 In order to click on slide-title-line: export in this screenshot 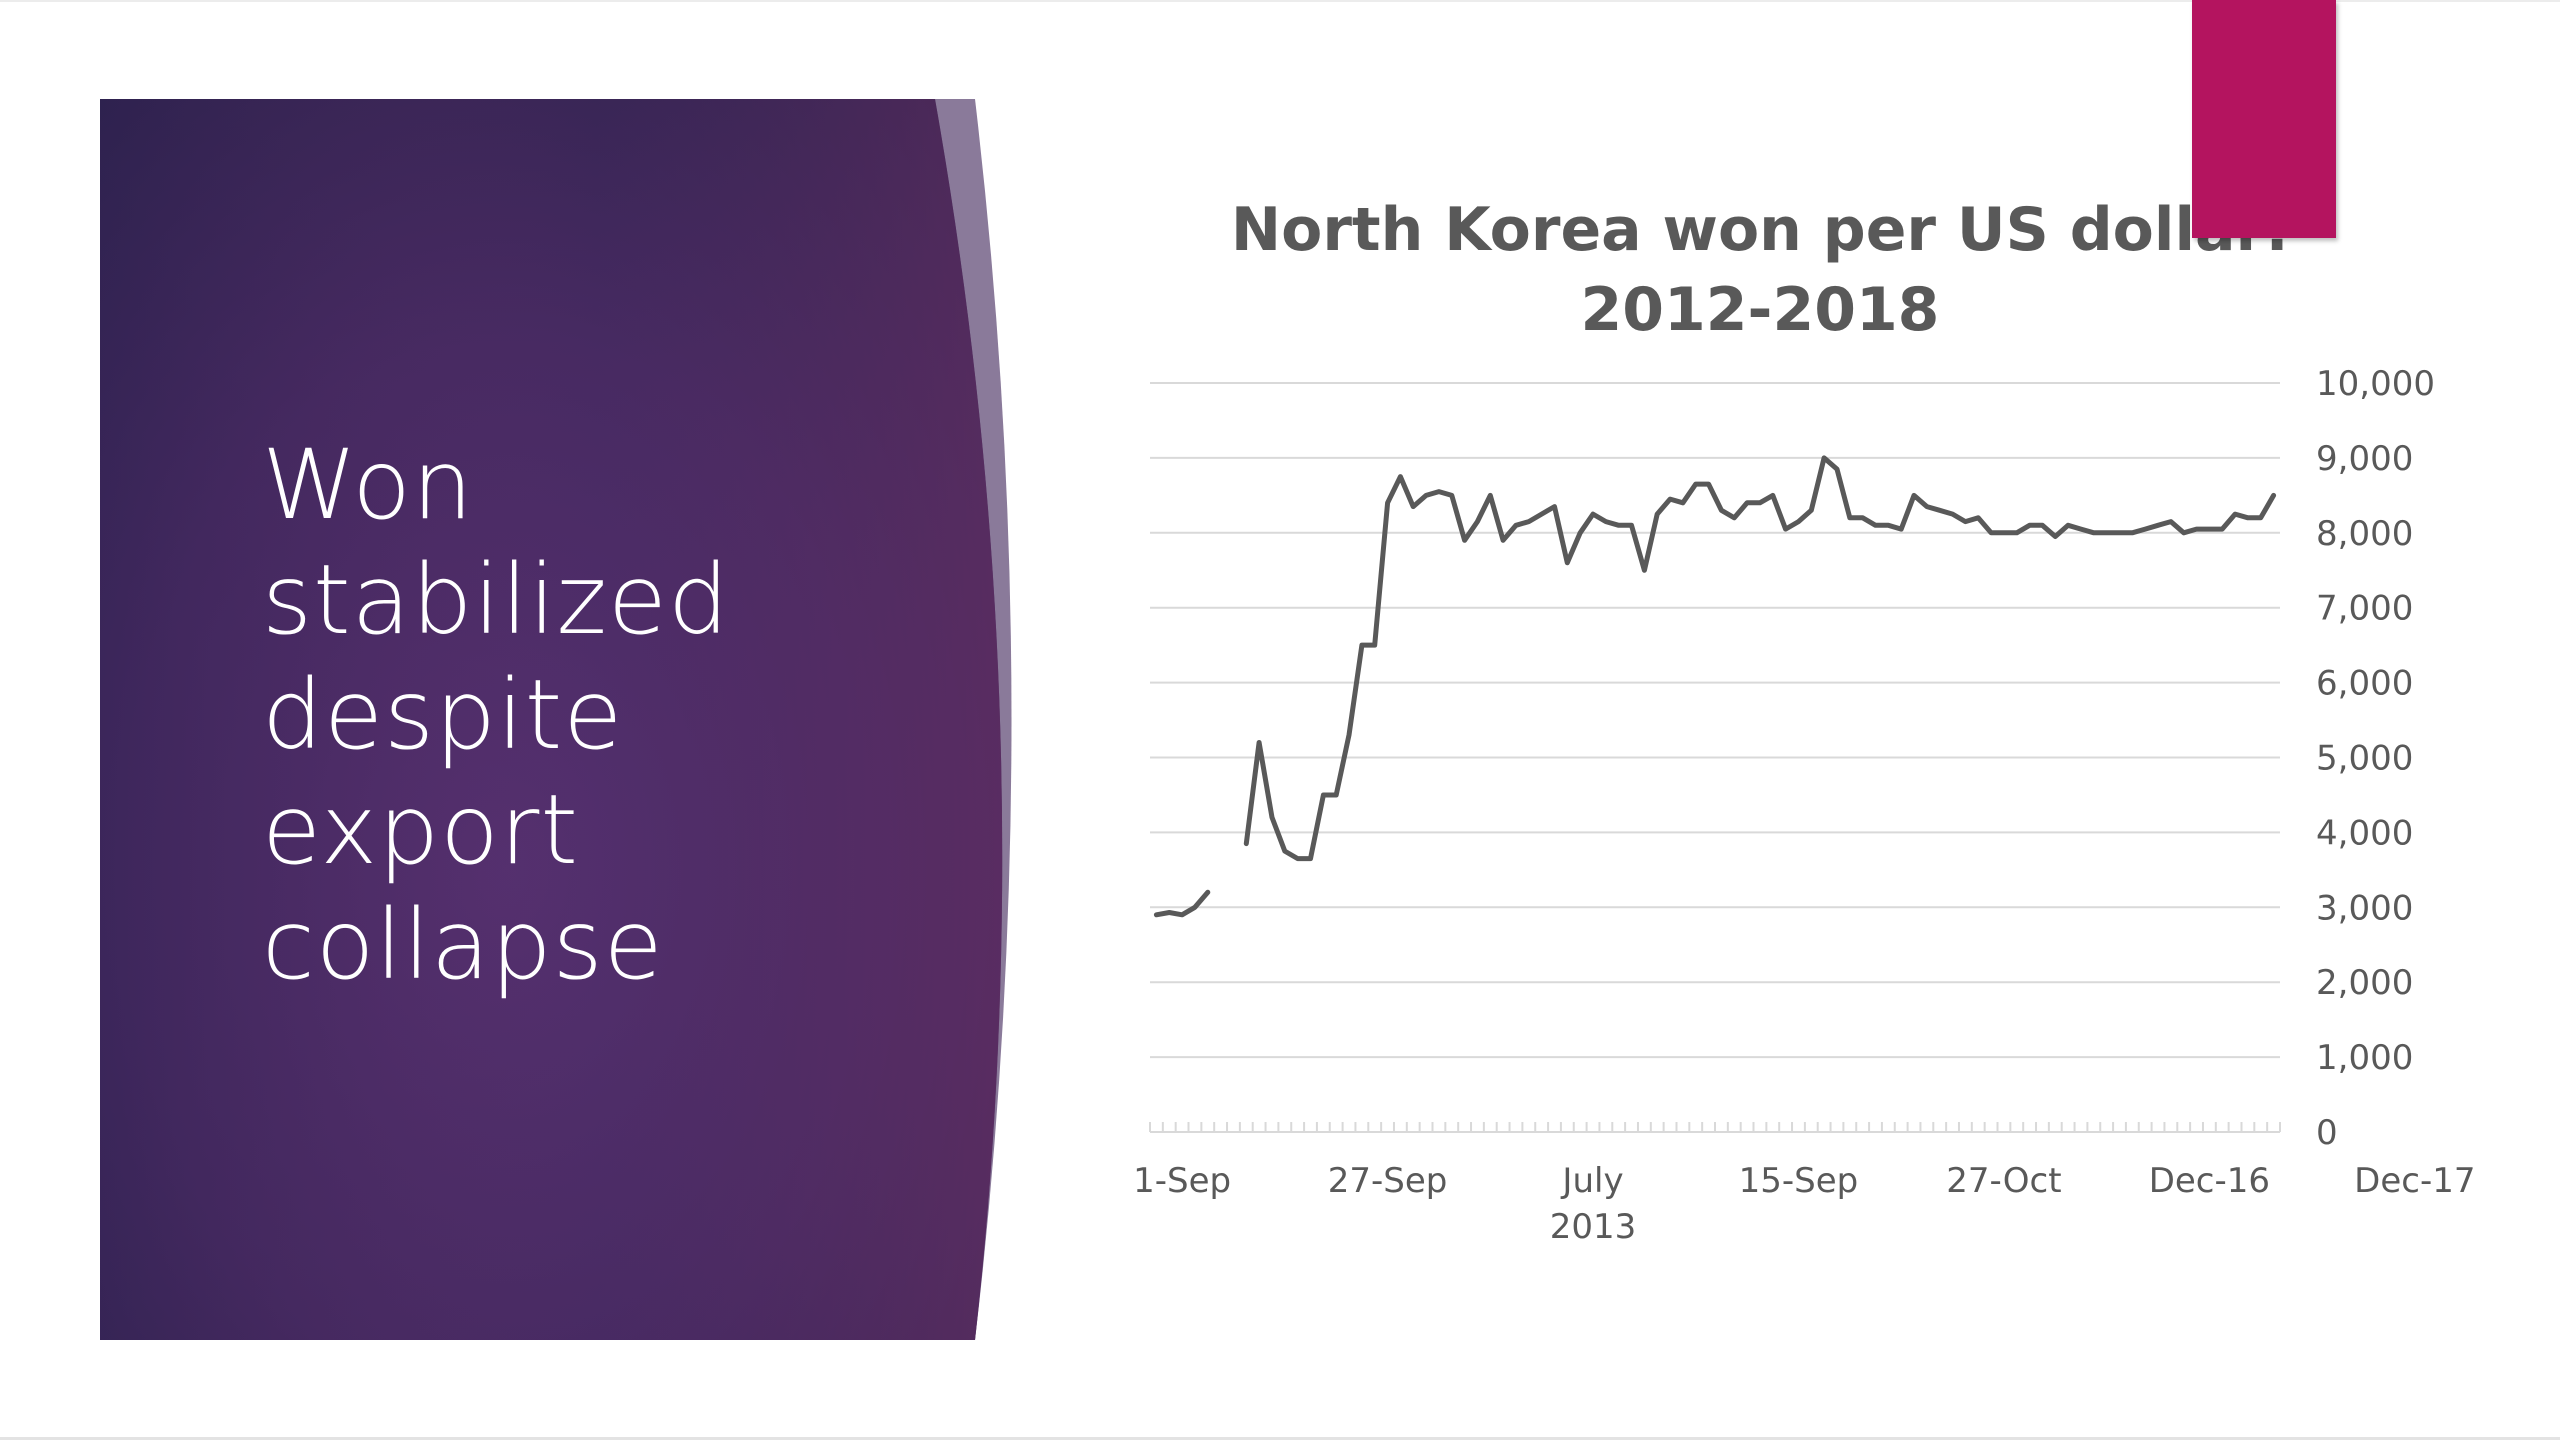, I will do `click(420, 830)`.